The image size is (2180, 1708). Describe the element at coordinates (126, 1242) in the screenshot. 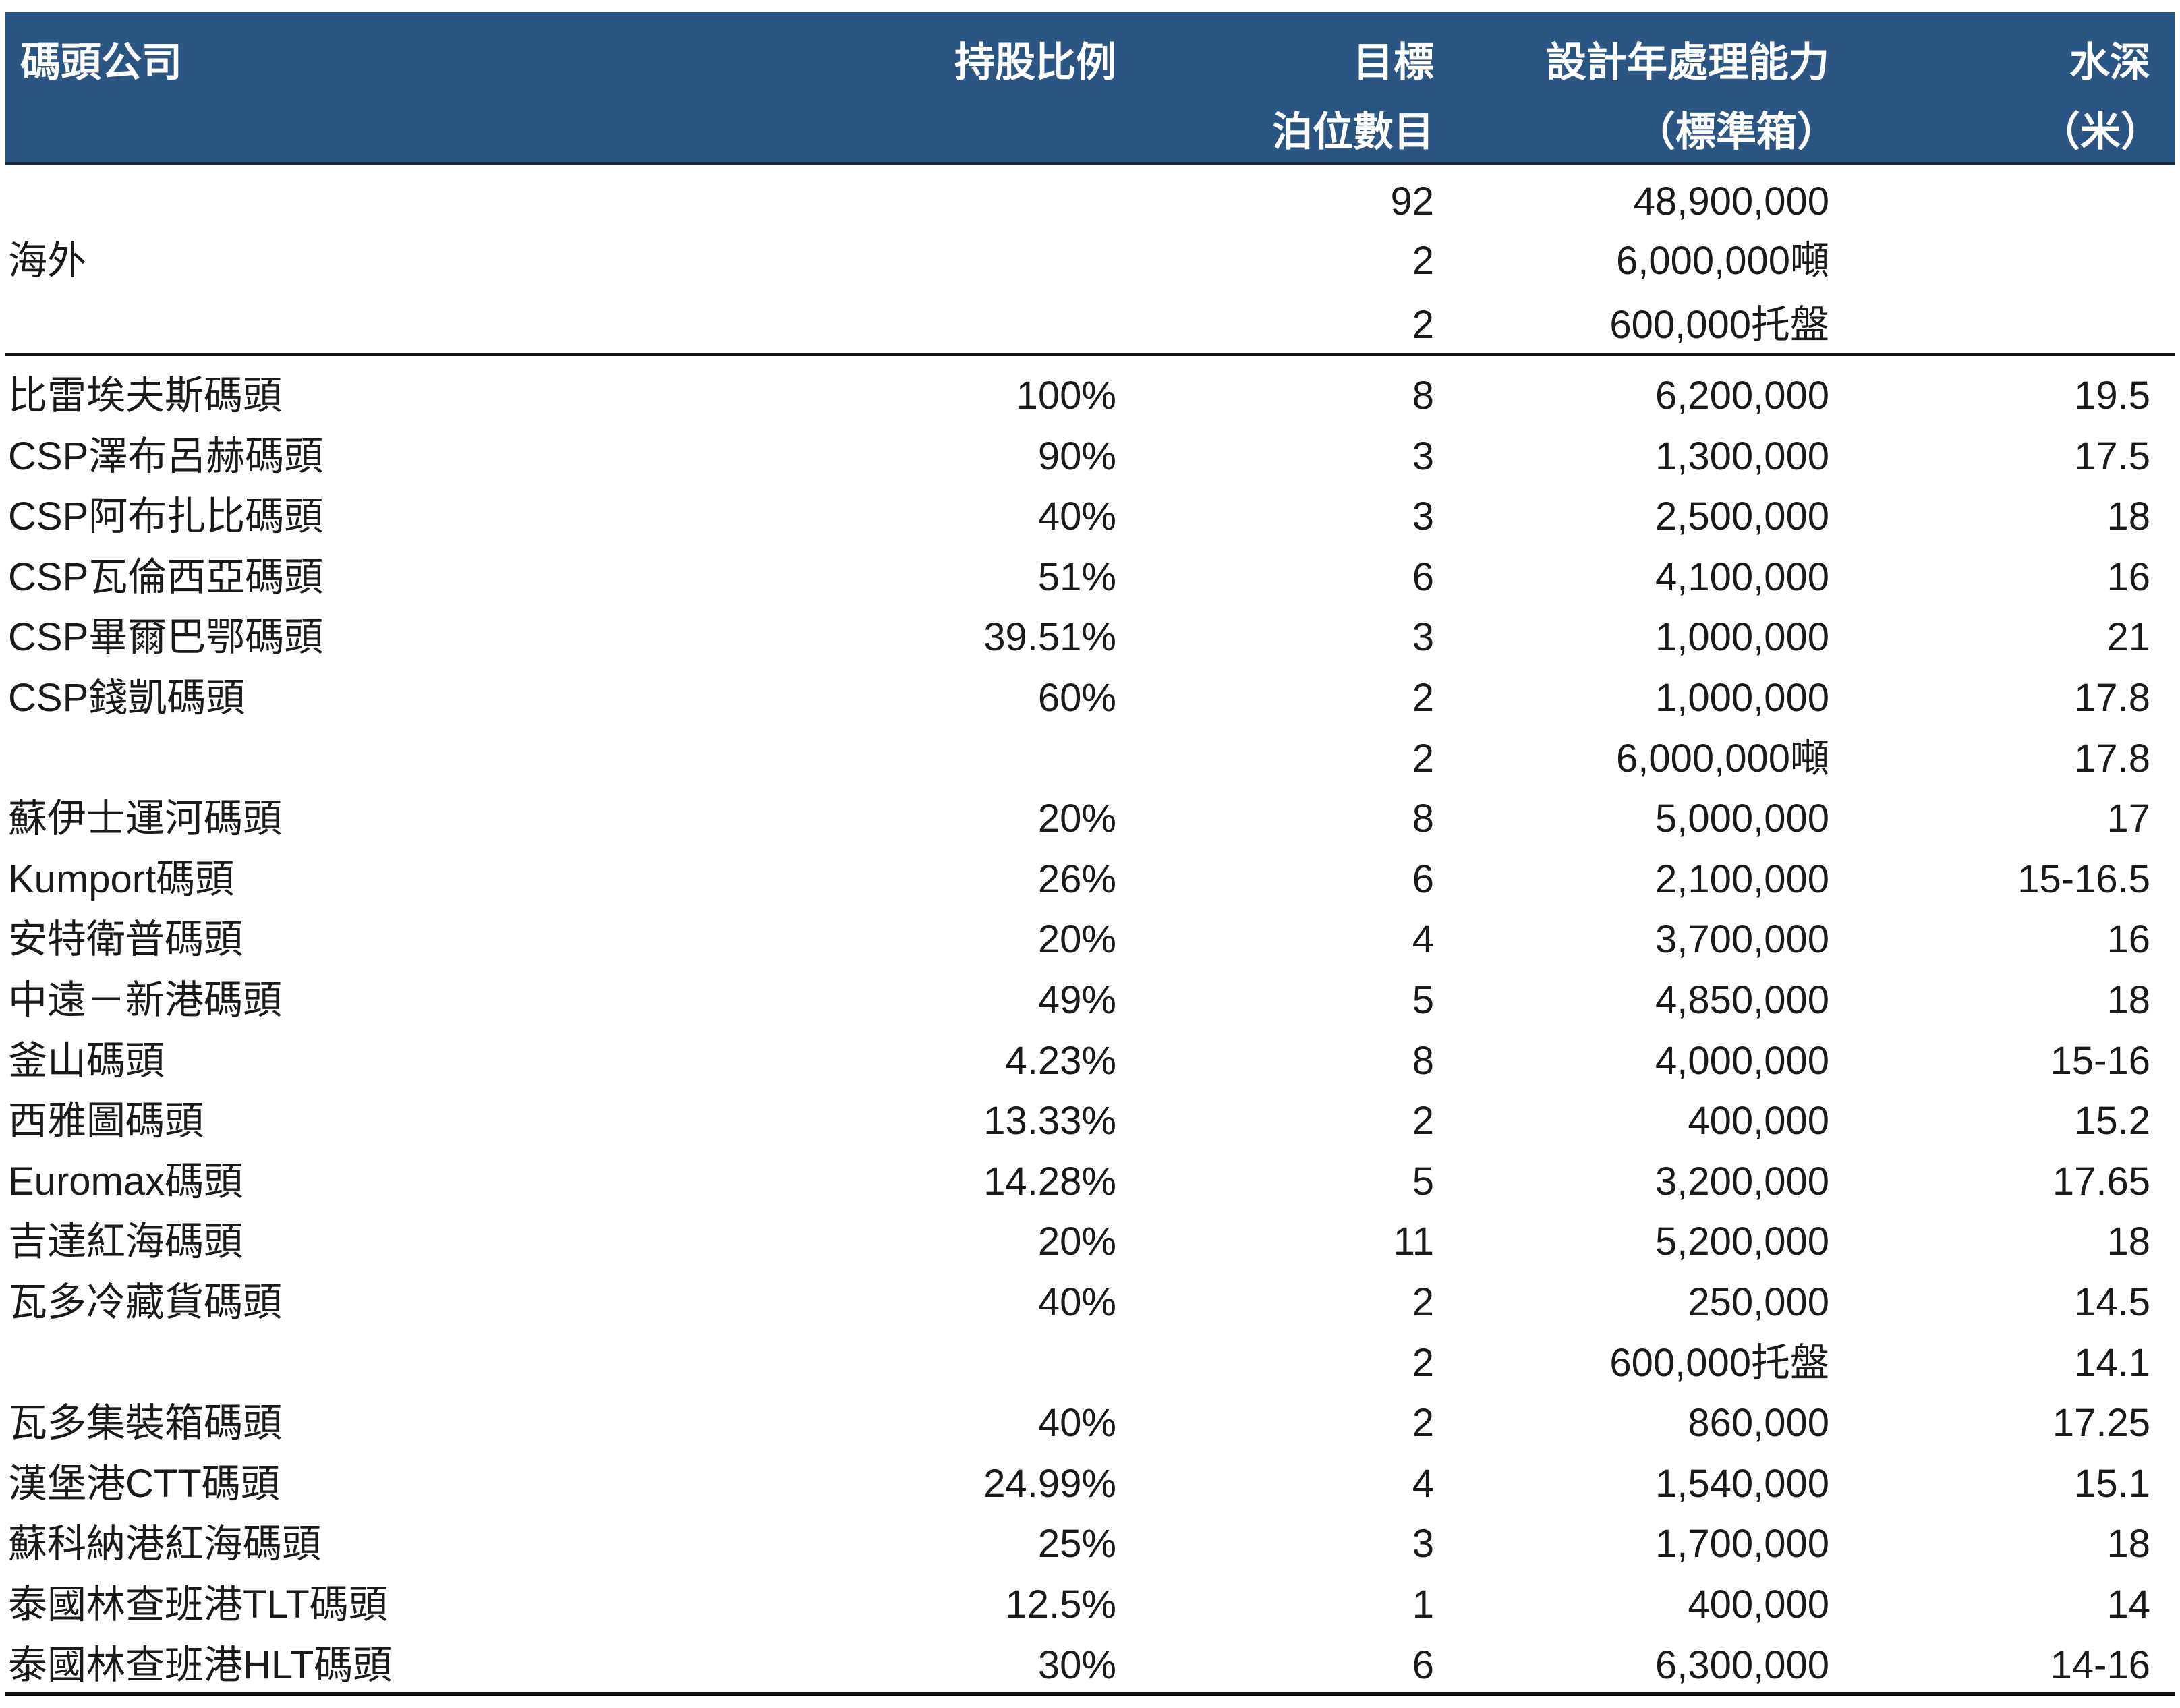

I see `company-name: 吉達紅海碼頭` at that location.